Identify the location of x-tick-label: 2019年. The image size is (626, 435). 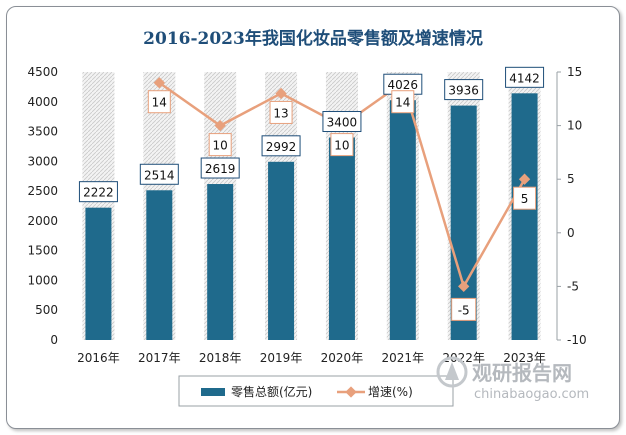
(281, 358).